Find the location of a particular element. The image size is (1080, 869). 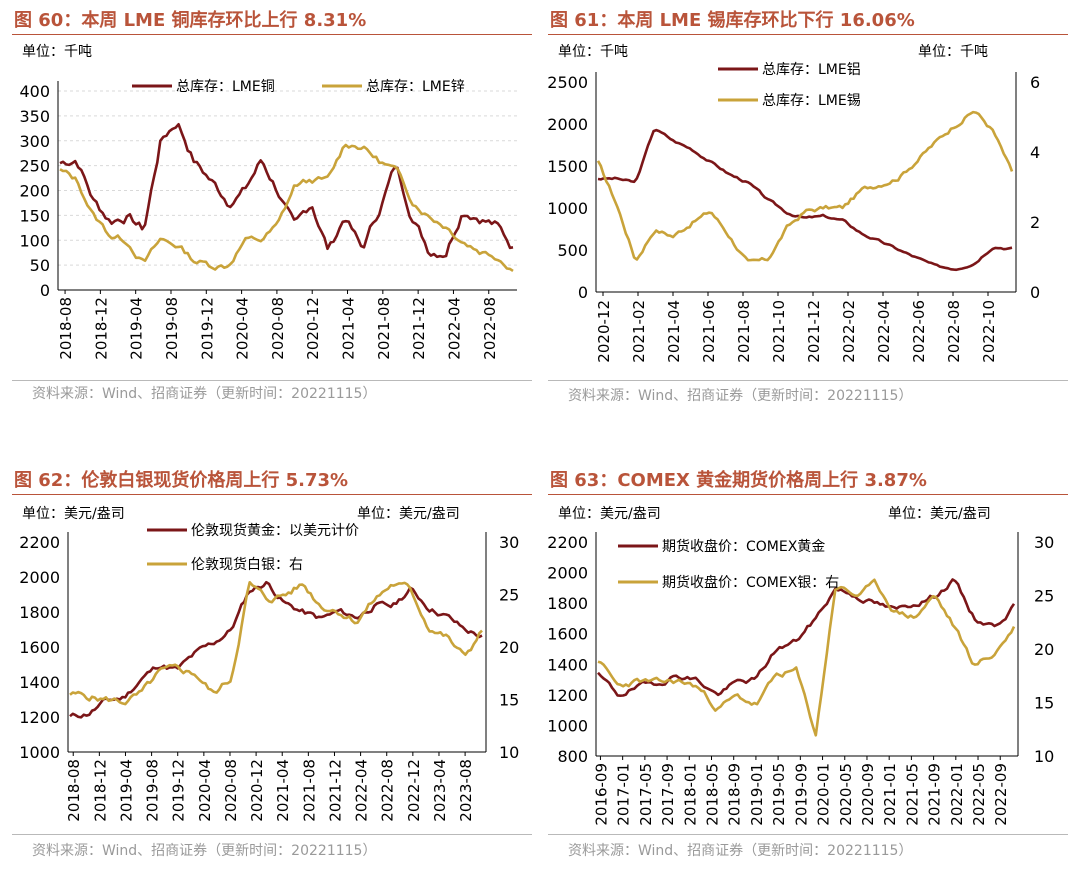

x-tick-label: 2022-09 is located at coordinates (1001, 794).